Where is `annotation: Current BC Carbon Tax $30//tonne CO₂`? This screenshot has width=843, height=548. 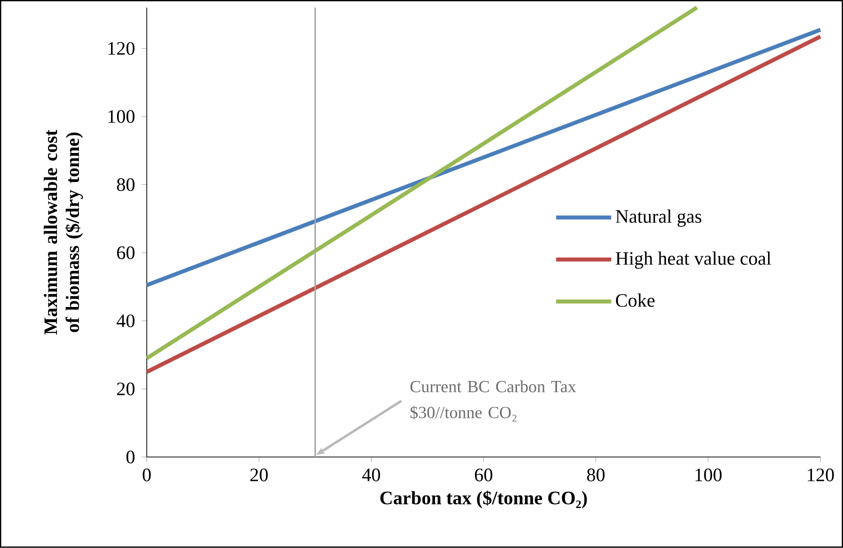
annotation: Current BC Carbon Tax $30//tonne CO₂ is located at coordinates (493, 401).